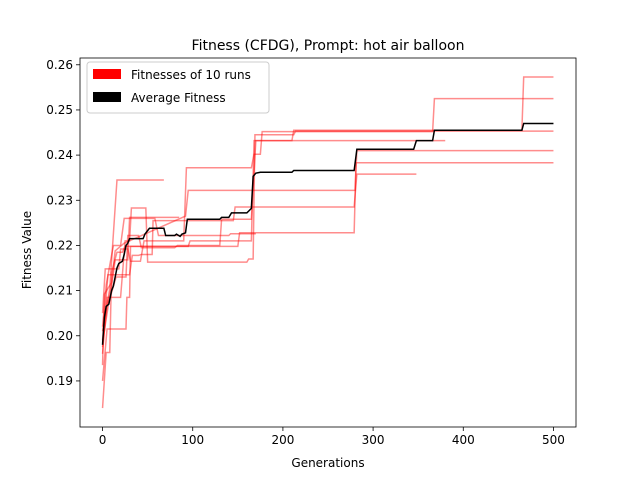 The width and height of the screenshot is (640, 480). Describe the element at coordinates (327, 463) in the screenshot. I see `x-axis-label: Generations` at that location.